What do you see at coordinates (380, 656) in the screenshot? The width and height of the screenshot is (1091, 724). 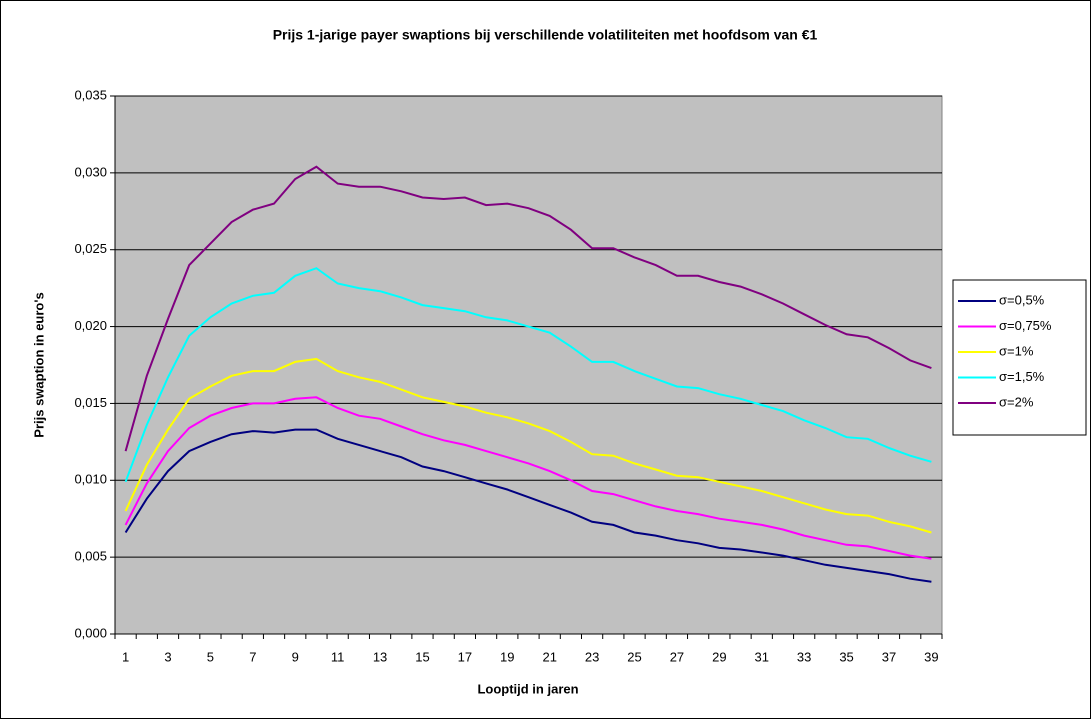 I see `x-tick-label: 13` at bounding box center [380, 656].